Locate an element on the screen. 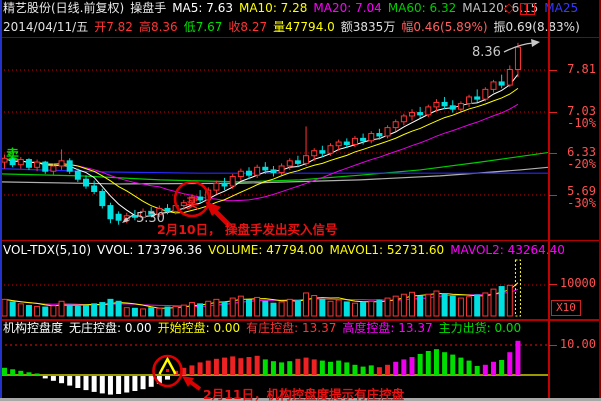  high-price-label: 8.36 is located at coordinates (486, 52).